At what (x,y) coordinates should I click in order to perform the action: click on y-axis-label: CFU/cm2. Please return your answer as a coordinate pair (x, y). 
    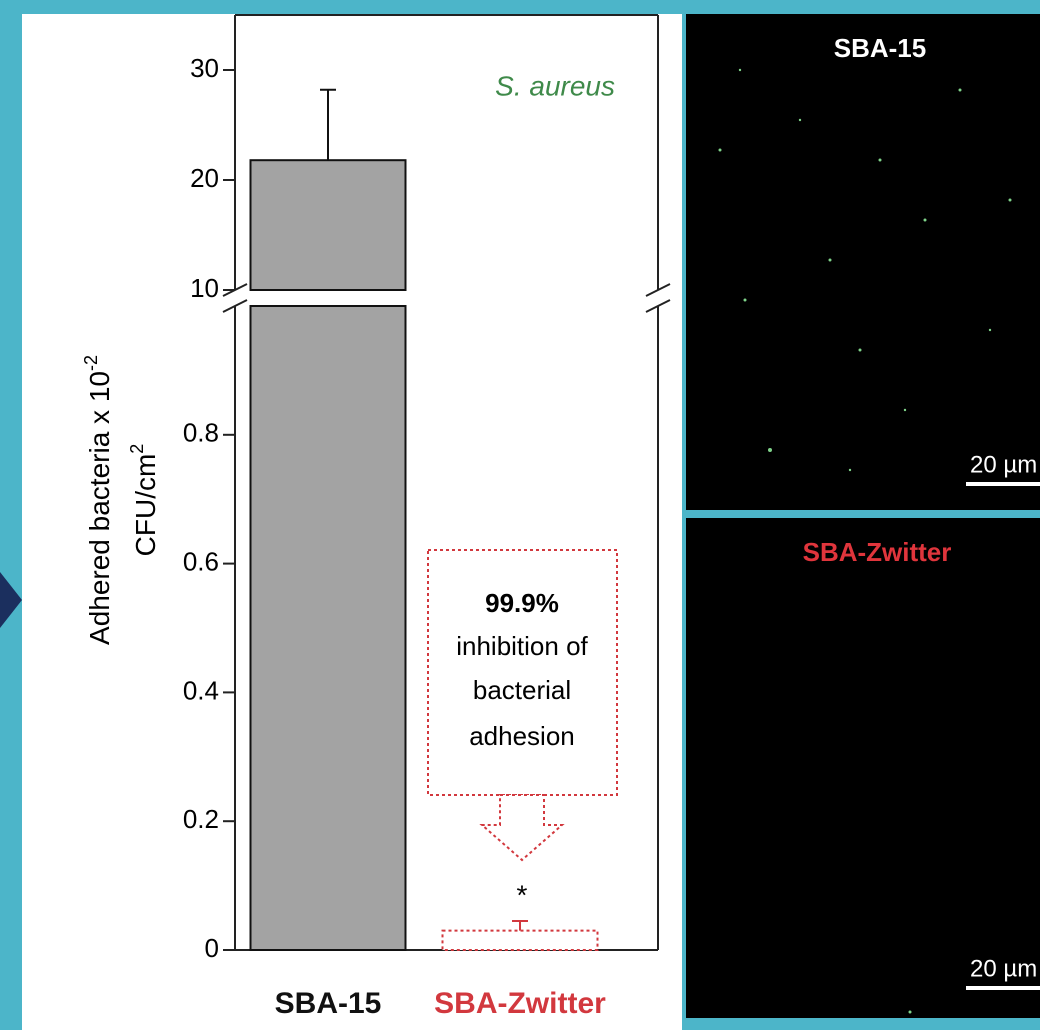
    Looking at the image, I should click on (144, 500).